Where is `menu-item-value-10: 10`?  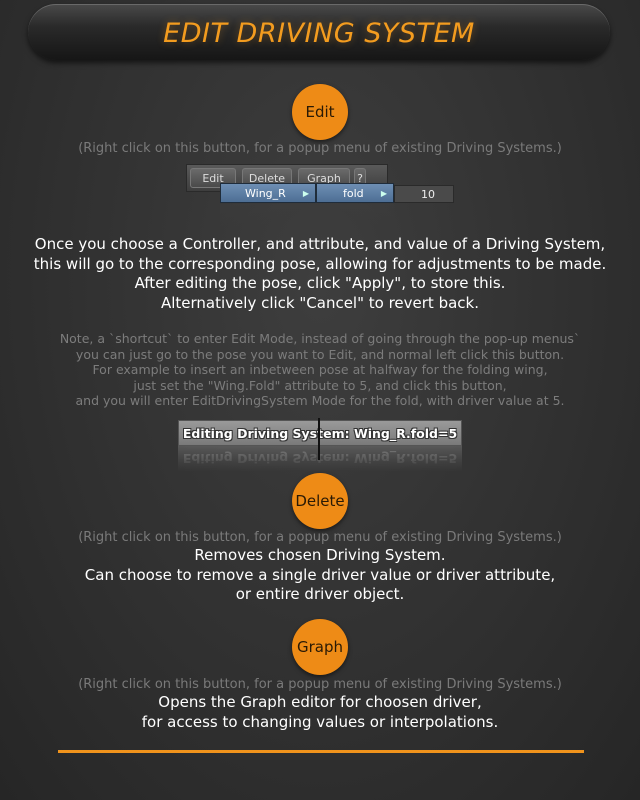
menu-item-value-10: 10 is located at coordinates (424, 194).